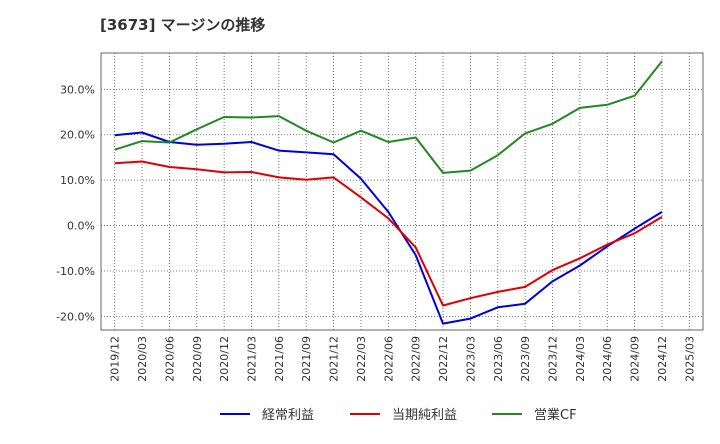 The image size is (720, 444). Describe the element at coordinates (580, 359) in the screenshot. I see `x-tick-label: 2024/03` at that location.